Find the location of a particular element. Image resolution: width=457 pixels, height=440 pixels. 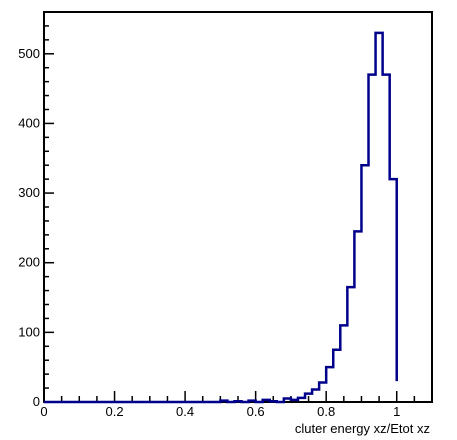

y-tick-label: 400 is located at coordinates (29, 122).